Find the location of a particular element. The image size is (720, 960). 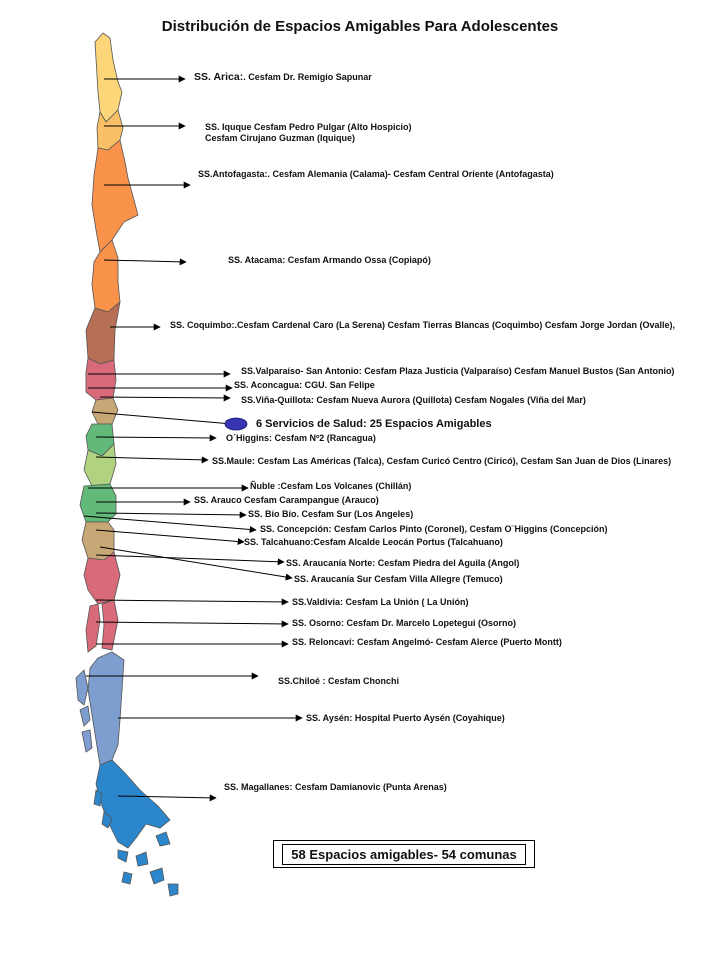

label-arica: SS. Arica:. Cesfam Dr. Remigio Sapunar is located at coordinates (283, 77).